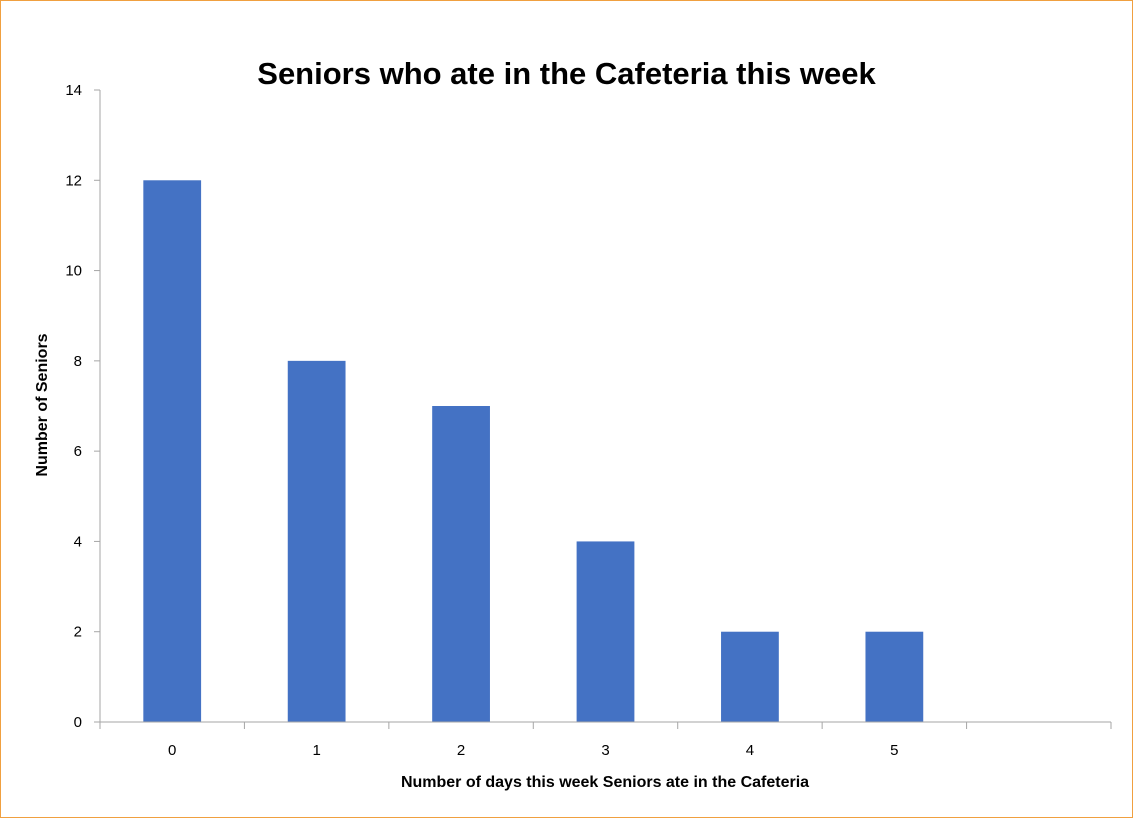 Image resolution: width=1133 pixels, height=818 pixels. I want to click on y-tick-label: 8, so click(78, 361).